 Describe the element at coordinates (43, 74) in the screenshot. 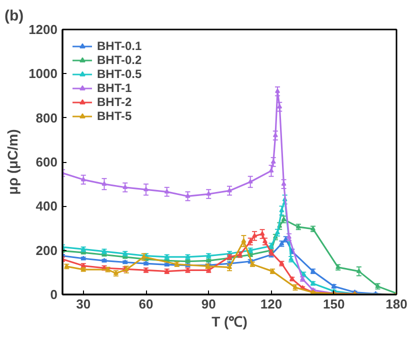

I see `y-tick-label: 1000` at that location.